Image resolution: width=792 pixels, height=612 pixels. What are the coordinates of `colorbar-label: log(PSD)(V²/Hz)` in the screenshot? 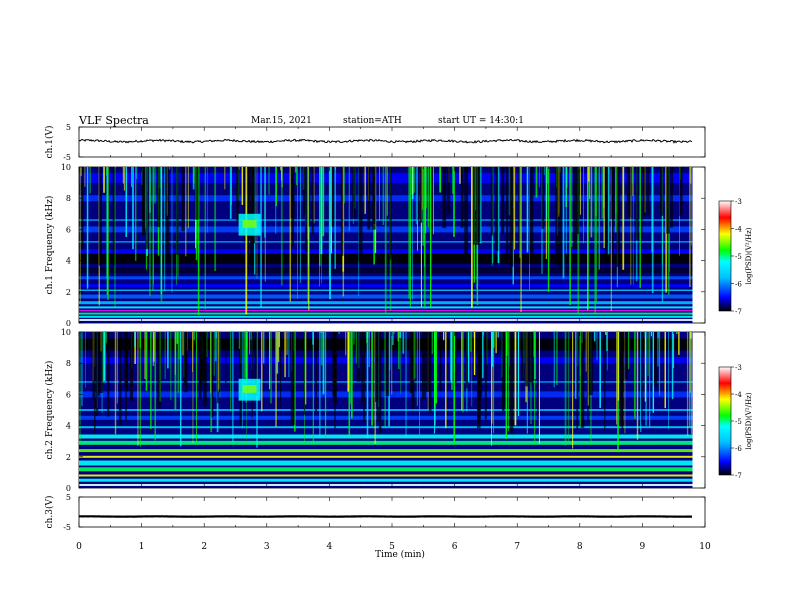 It's located at (749, 420).